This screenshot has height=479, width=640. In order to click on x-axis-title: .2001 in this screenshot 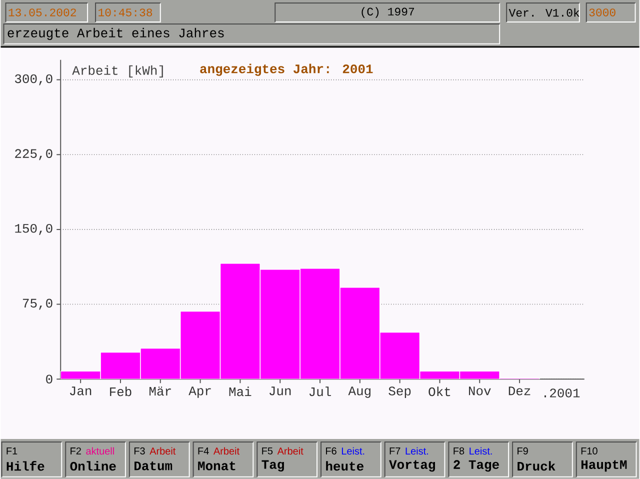, I will do `click(562, 393)`.